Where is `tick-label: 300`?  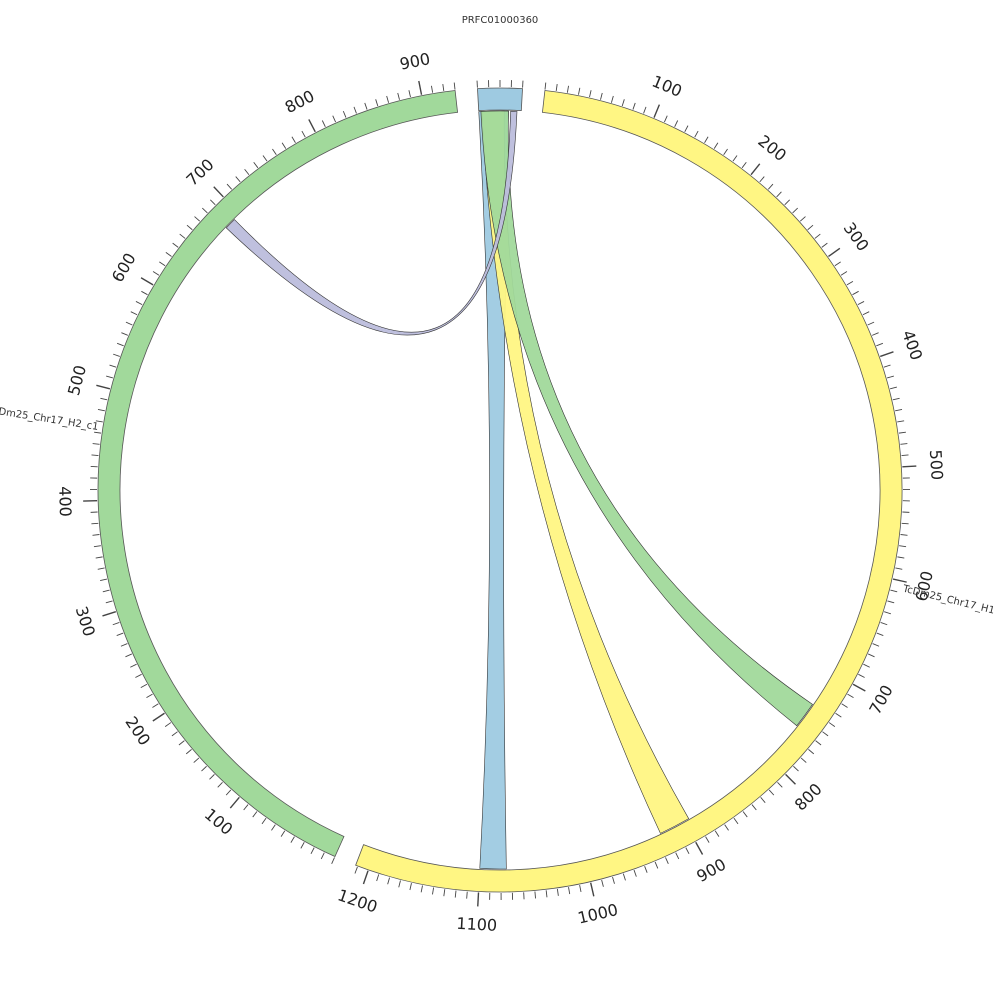
tick-label: 300 is located at coordinates (856, 237).